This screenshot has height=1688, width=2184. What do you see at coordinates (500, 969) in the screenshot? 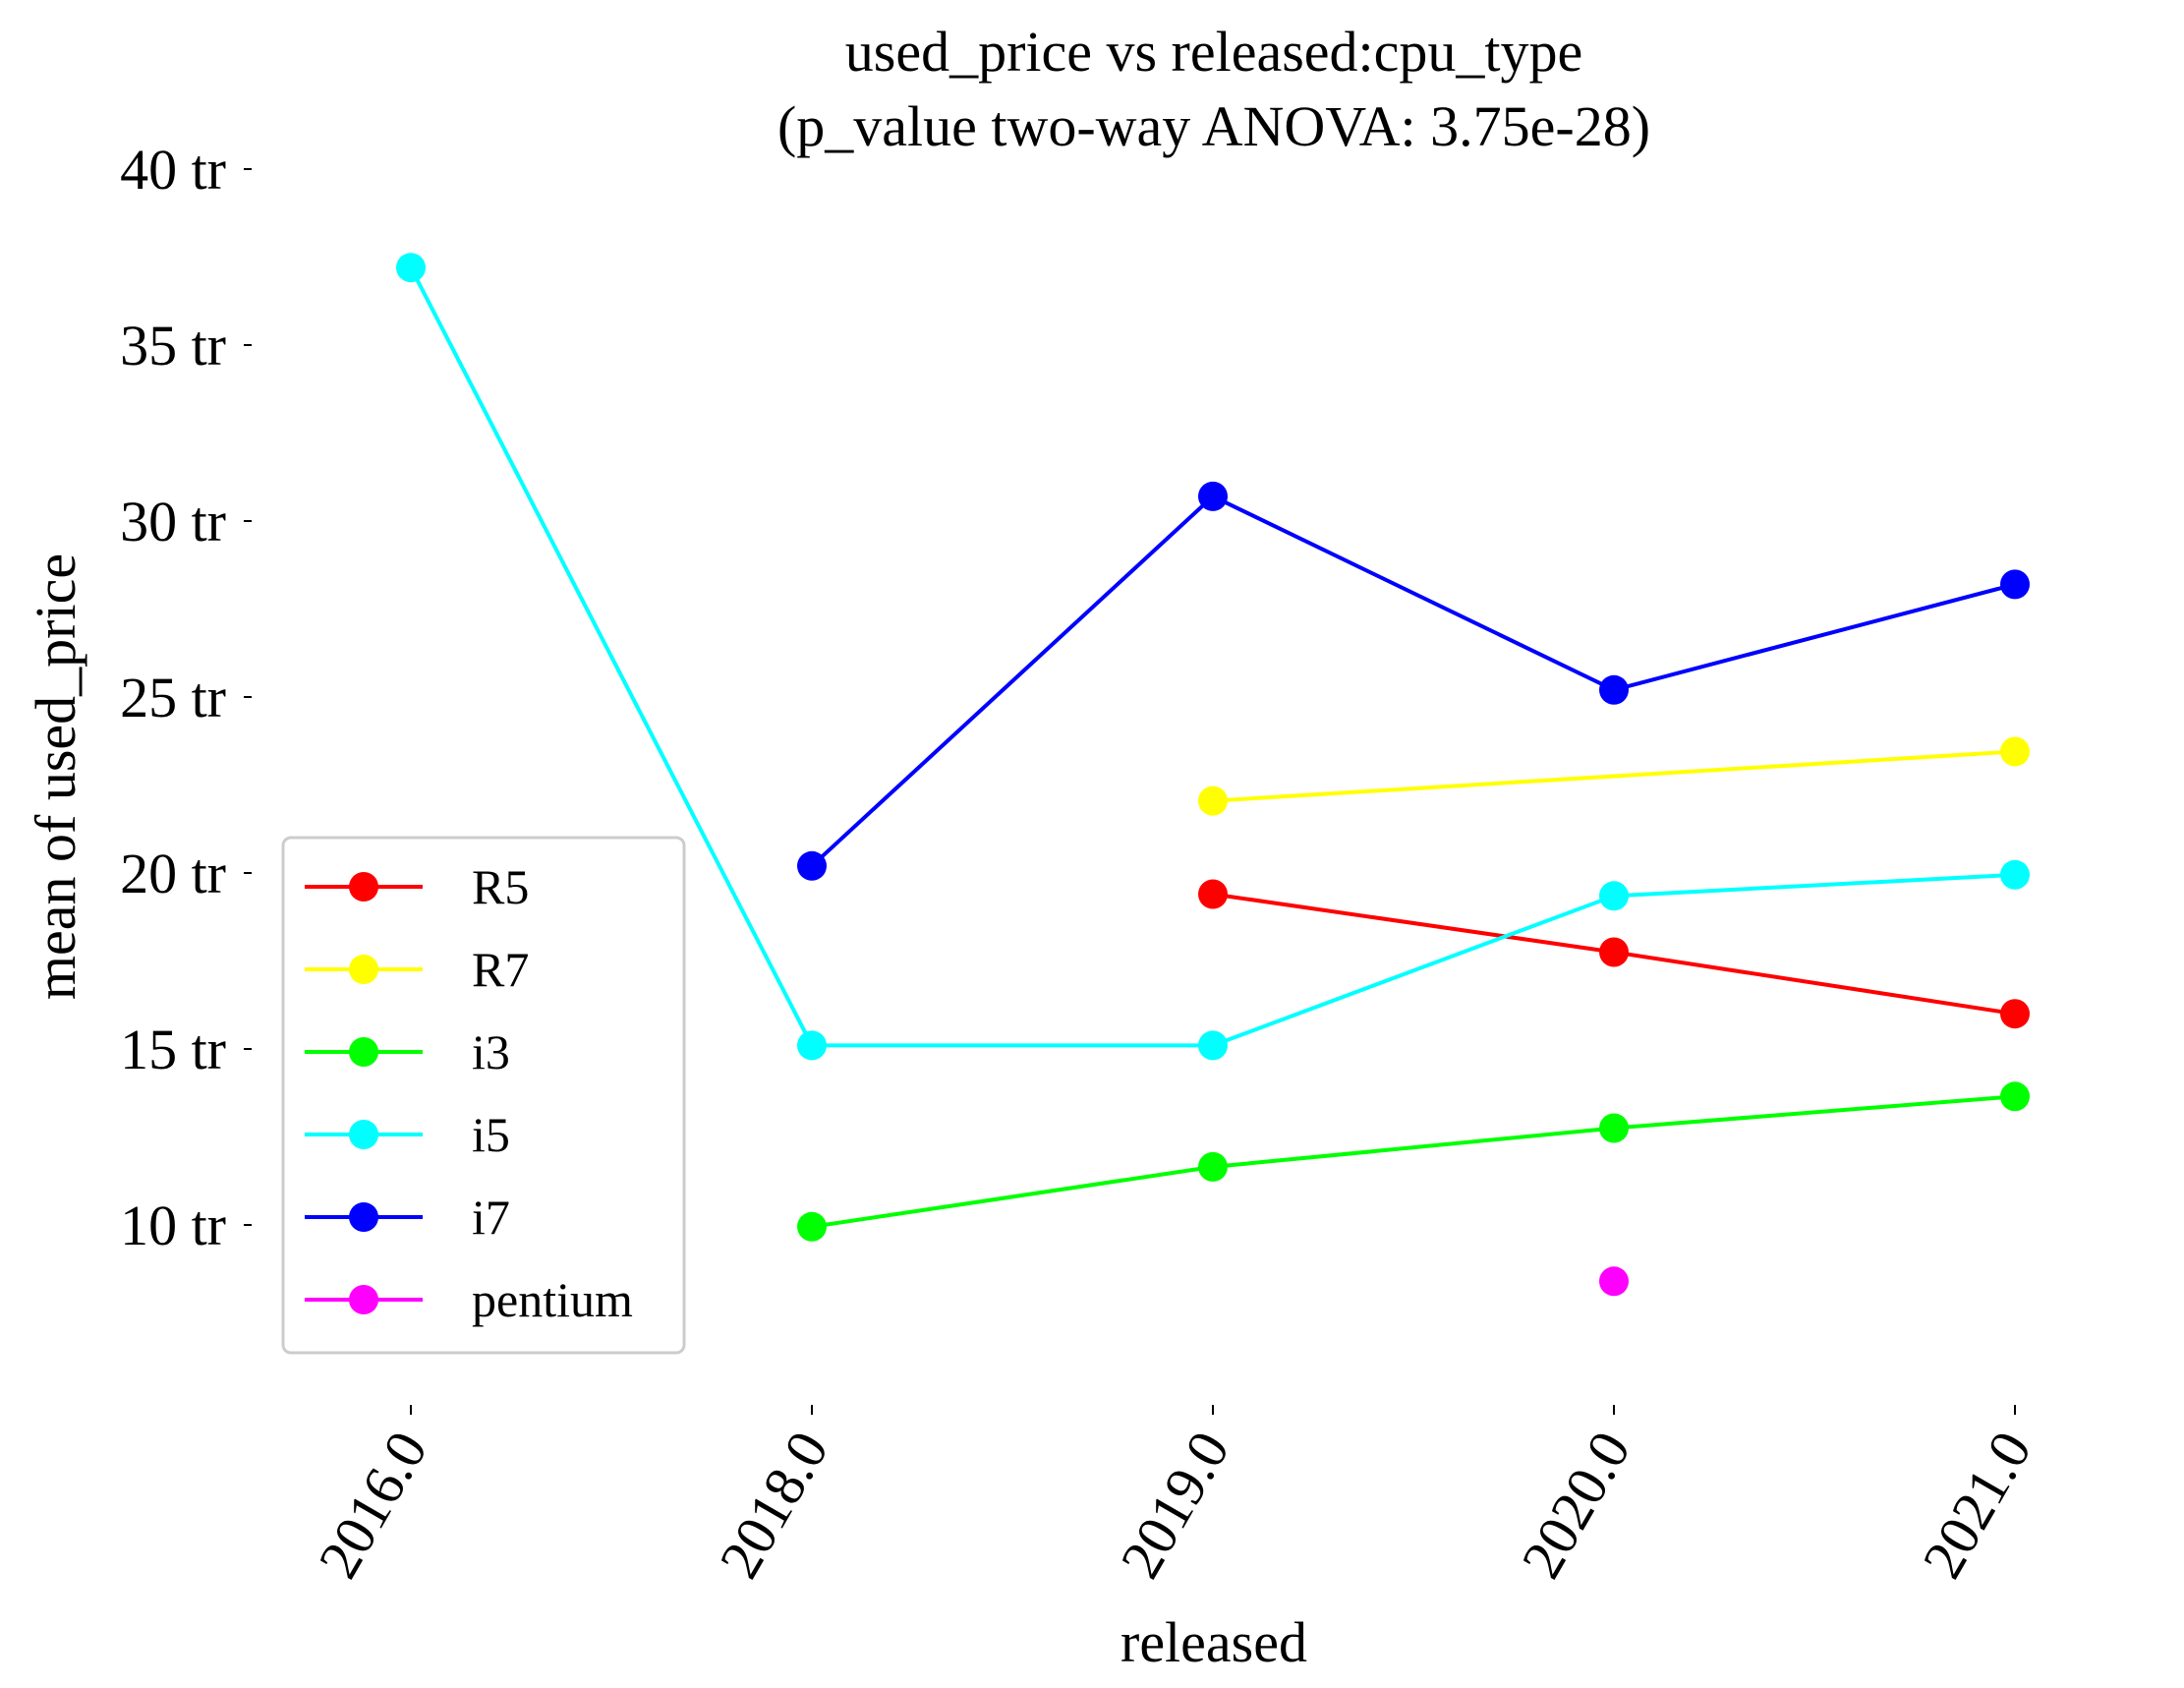
I see `legend-label-R7: R7` at bounding box center [500, 969].